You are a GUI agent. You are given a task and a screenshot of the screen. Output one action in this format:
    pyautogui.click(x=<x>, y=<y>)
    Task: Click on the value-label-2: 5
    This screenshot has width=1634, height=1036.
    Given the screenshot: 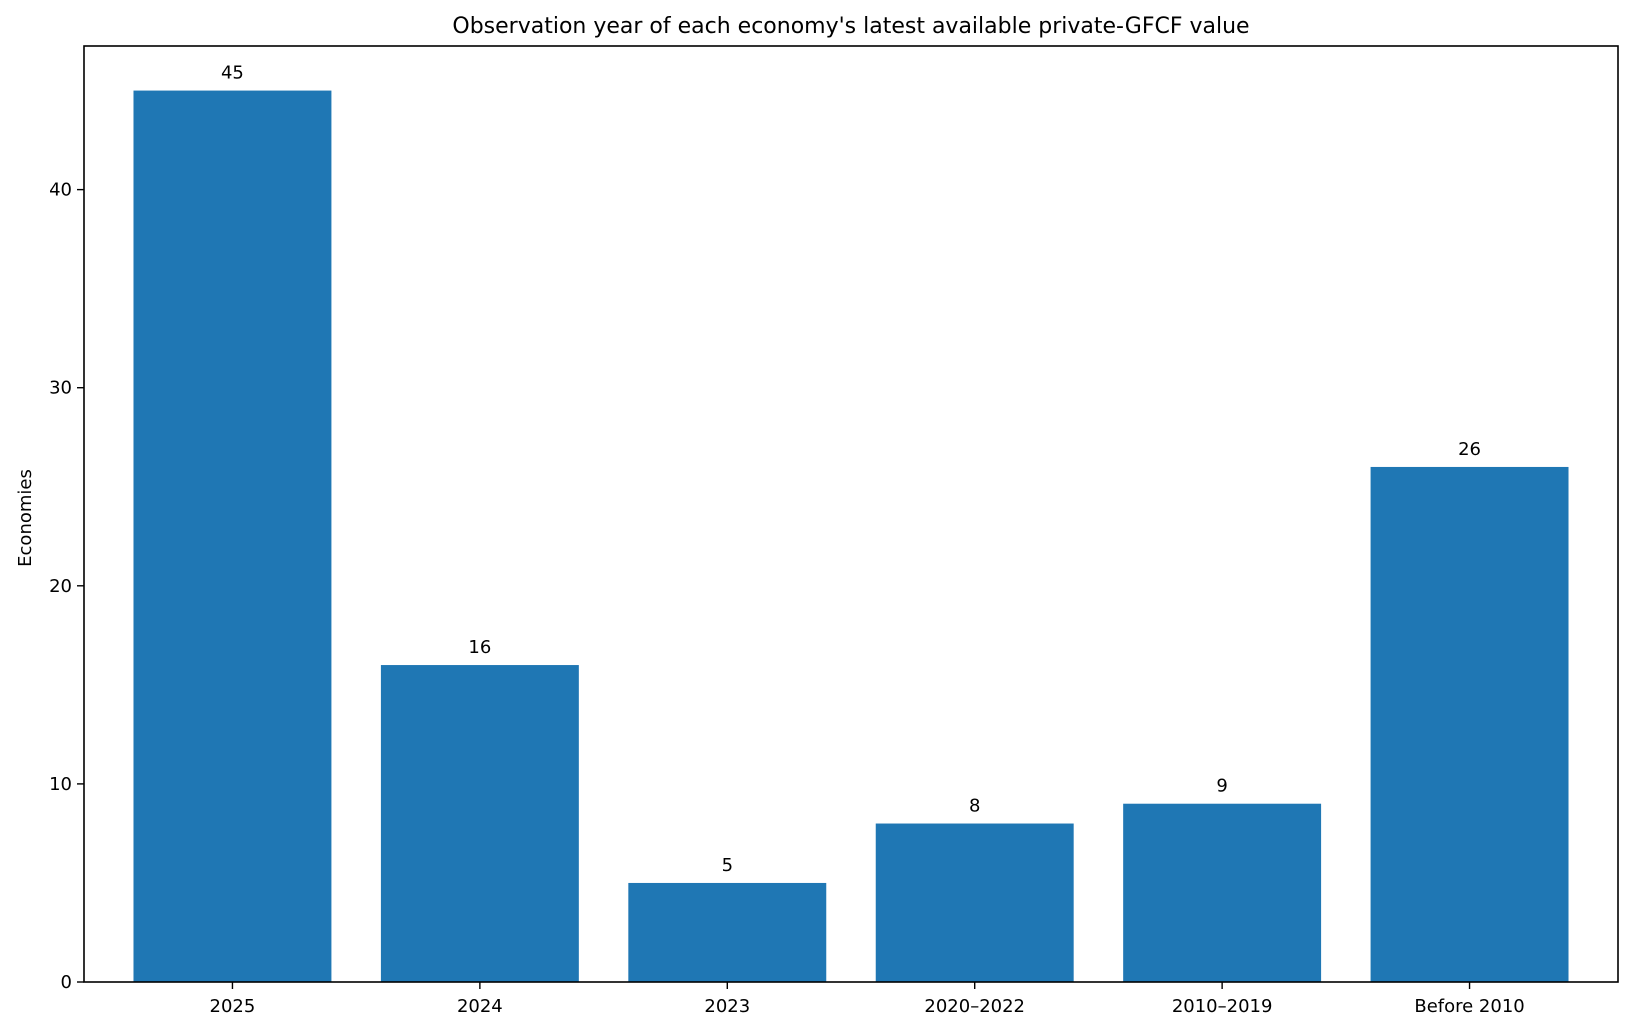 What is the action you would take?
    pyautogui.click(x=727, y=865)
    